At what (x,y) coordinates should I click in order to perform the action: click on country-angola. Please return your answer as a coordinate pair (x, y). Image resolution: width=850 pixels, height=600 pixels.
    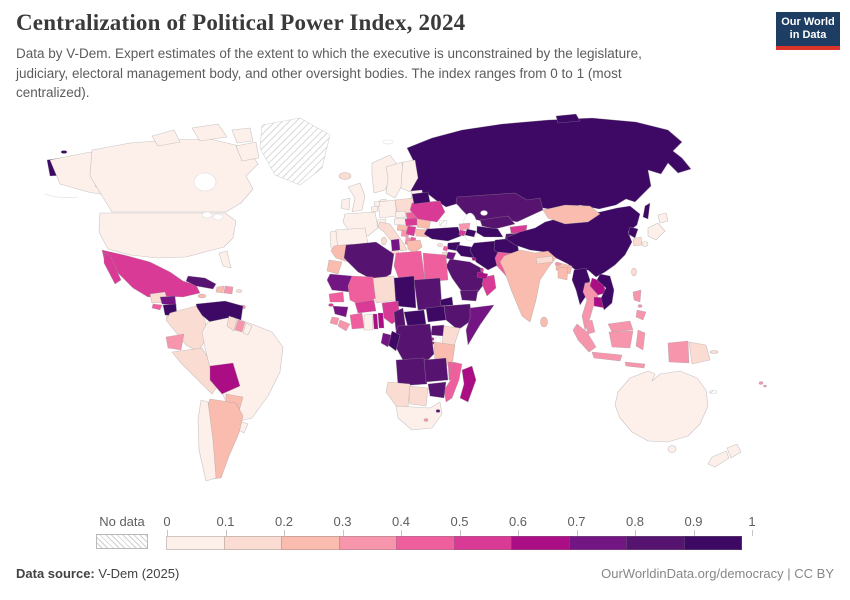
    Looking at the image, I should click on (411, 372).